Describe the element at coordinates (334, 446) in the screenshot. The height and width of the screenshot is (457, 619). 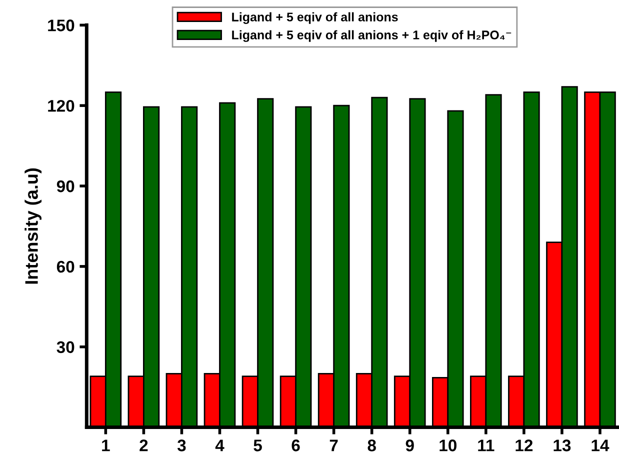
I see `x-tick-label: 7` at that location.